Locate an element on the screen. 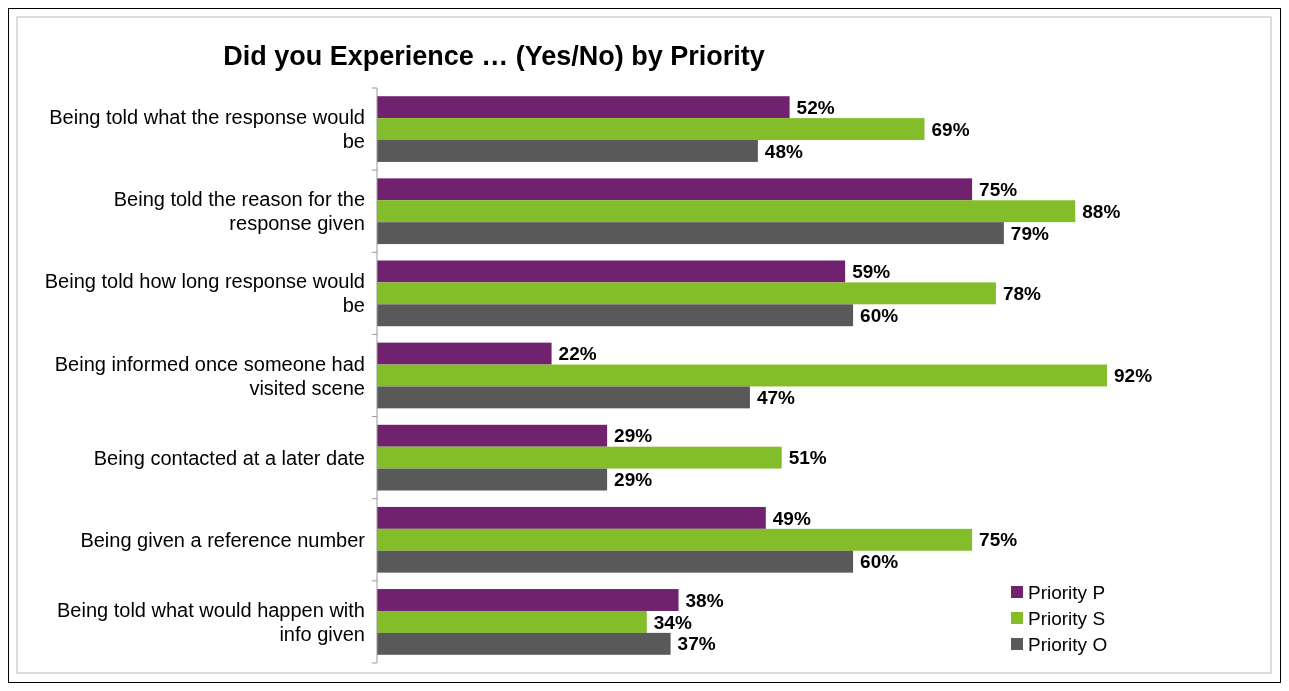 The width and height of the screenshot is (1289, 691). data-label: 78% is located at coordinates (1022, 294).